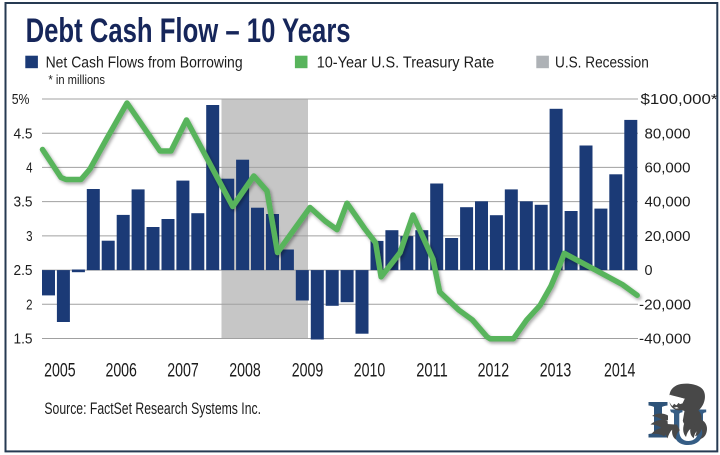  I want to click on svg-text: -40,000, so click(665, 340).